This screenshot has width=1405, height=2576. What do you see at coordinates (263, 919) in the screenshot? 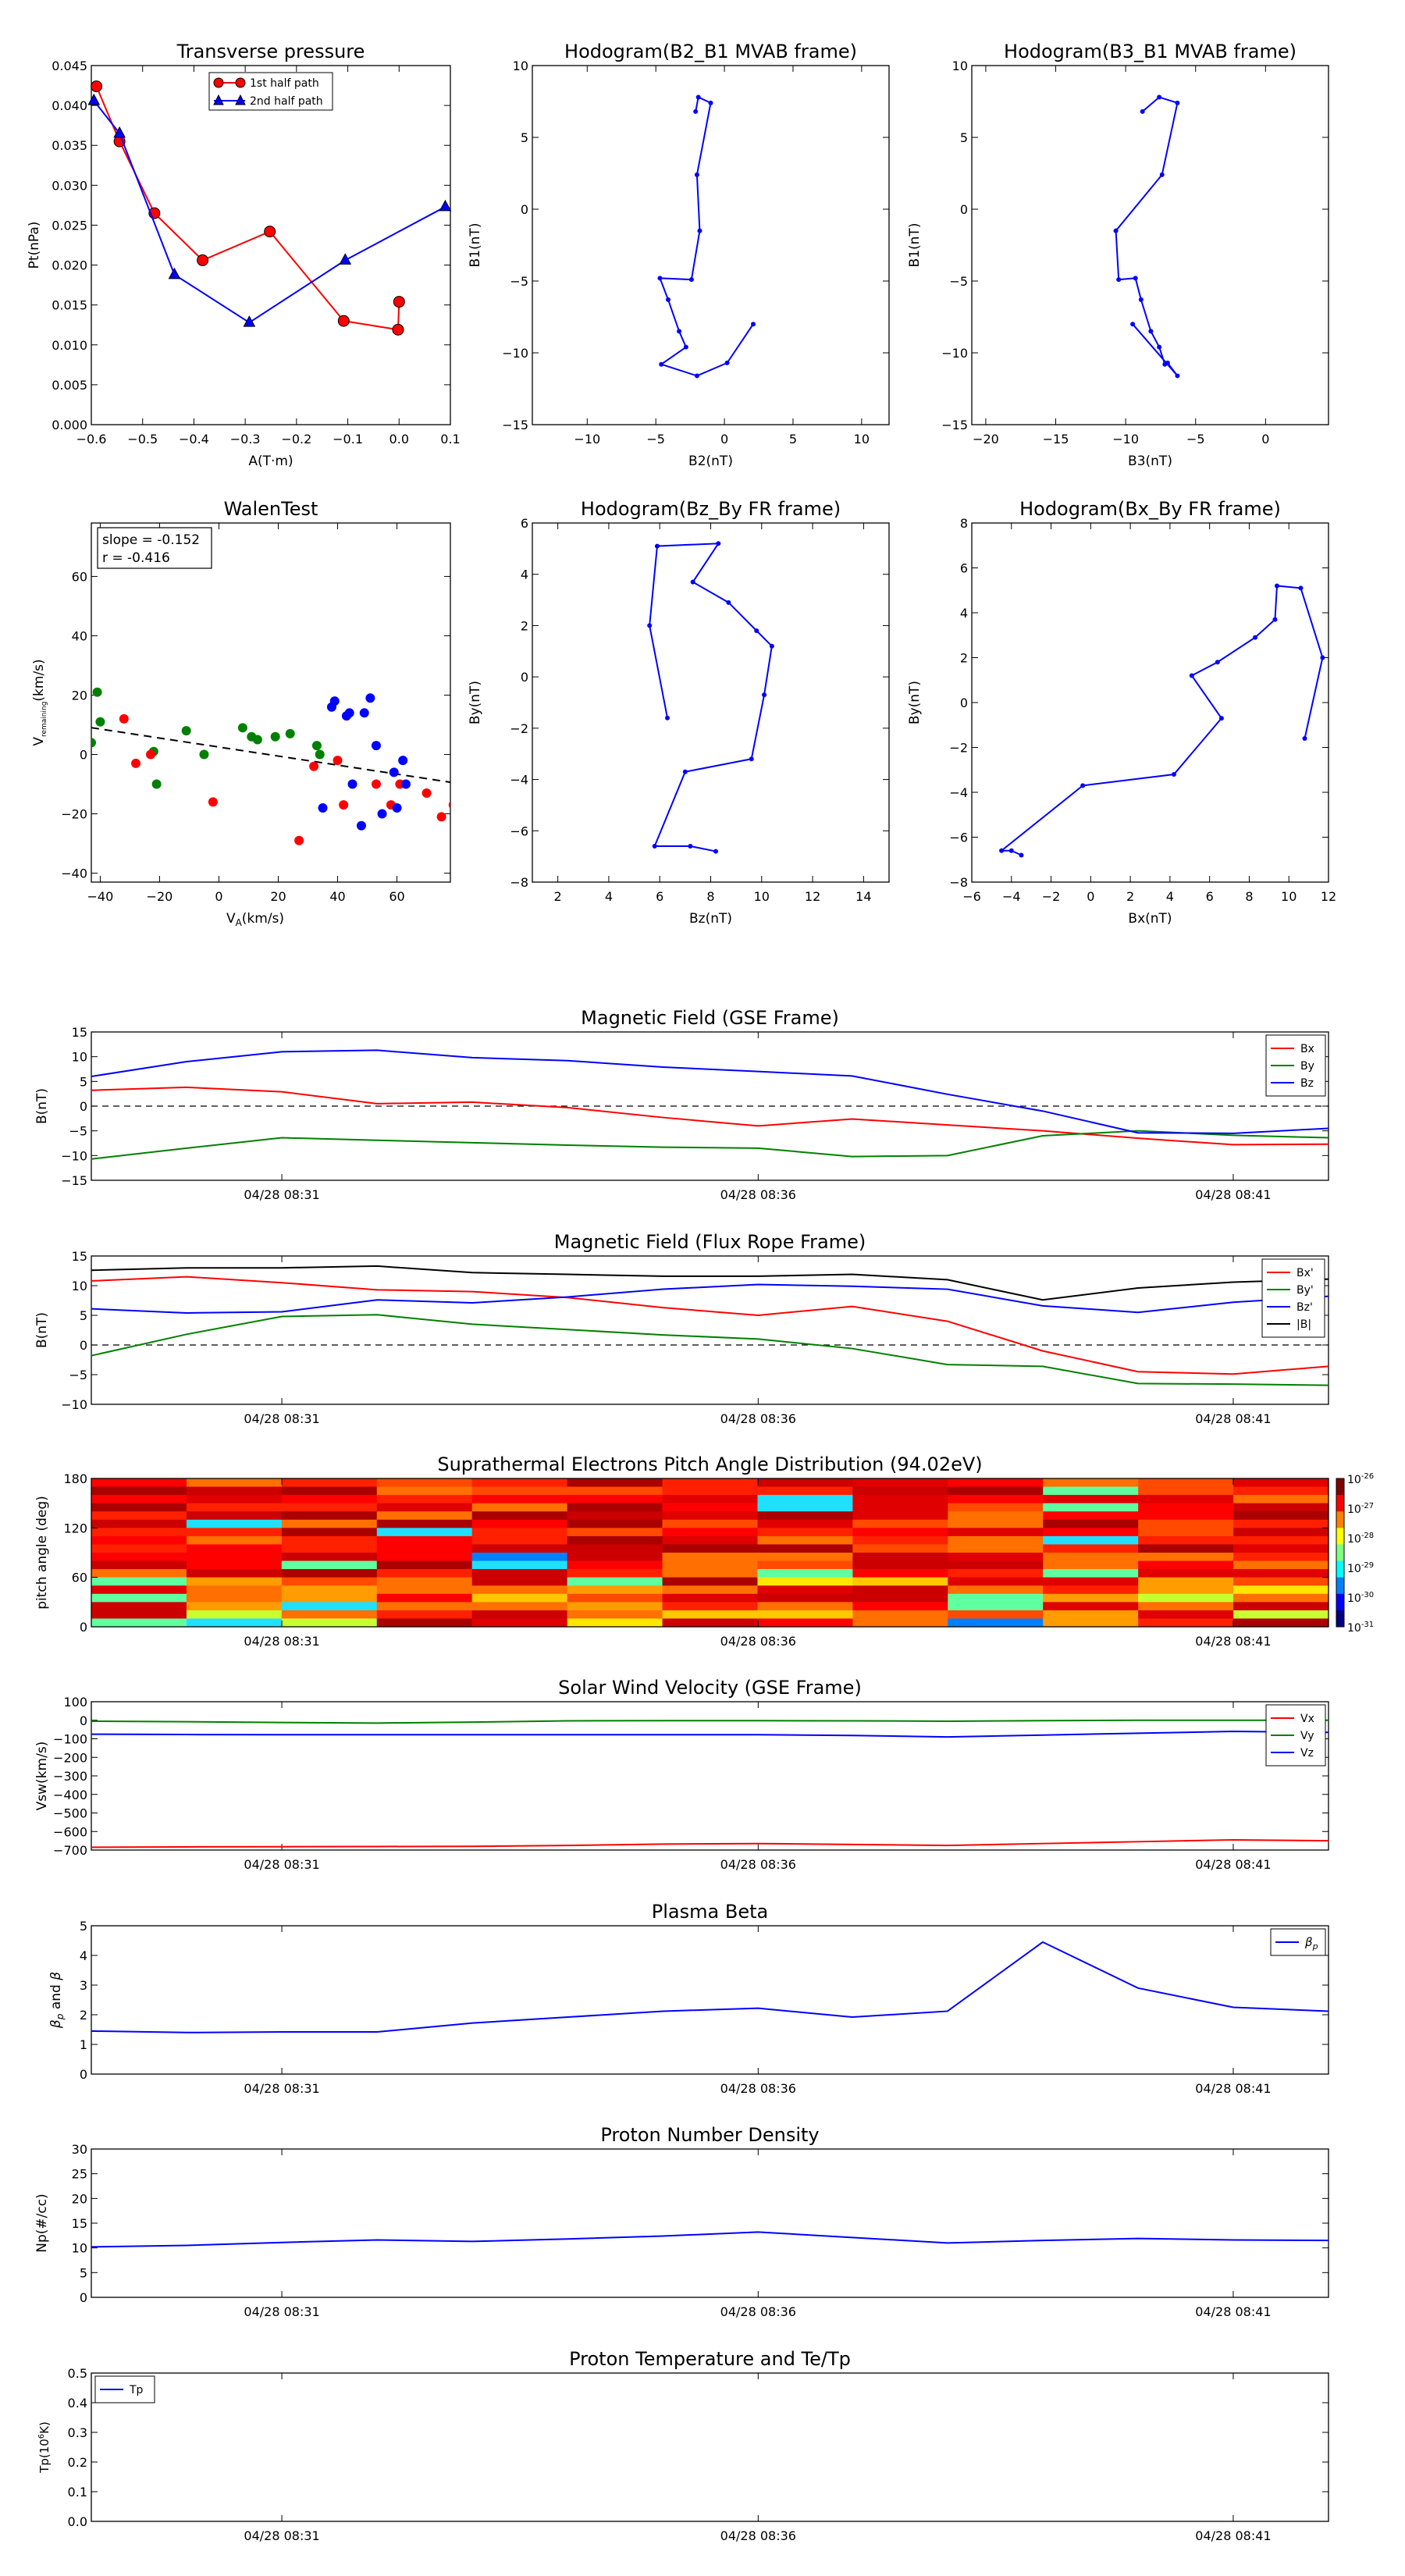
I see `walen-xlabel-unit: (km/s)` at bounding box center [263, 919].